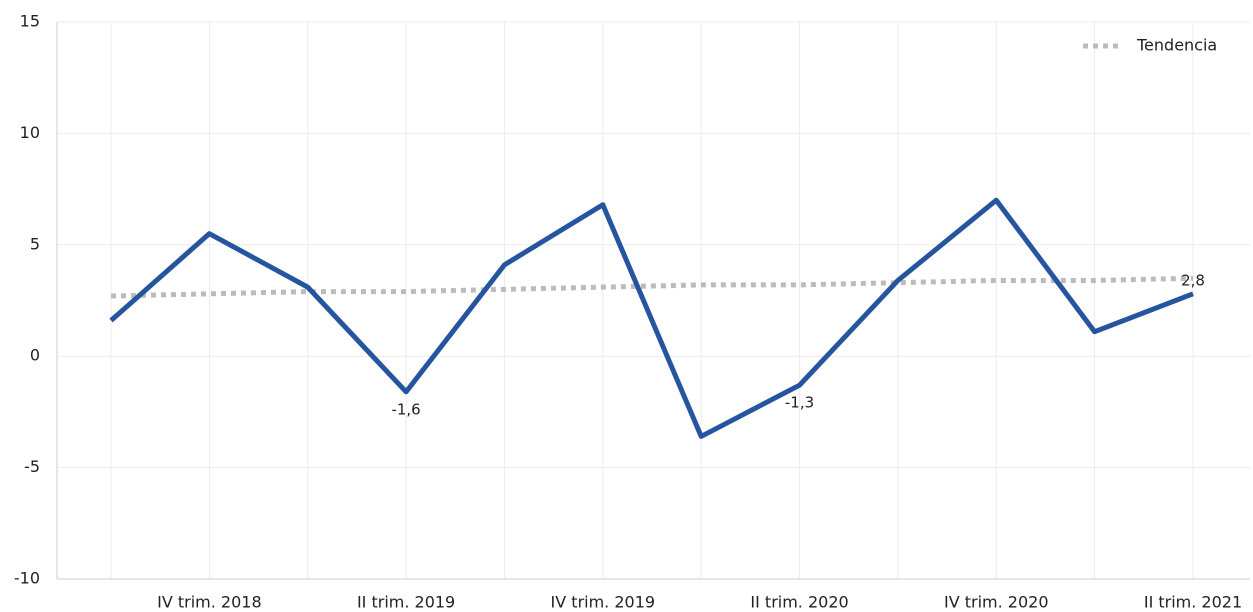 This screenshot has width=1253, height=612. What do you see at coordinates (32, 466) in the screenshot?
I see `y-tick-label: -5` at bounding box center [32, 466].